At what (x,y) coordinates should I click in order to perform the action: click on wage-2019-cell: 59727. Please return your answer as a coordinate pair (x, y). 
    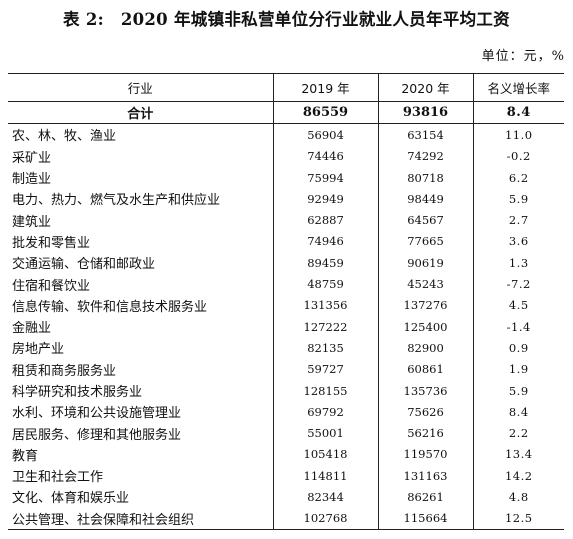
    Looking at the image, I should click on (325, 369).